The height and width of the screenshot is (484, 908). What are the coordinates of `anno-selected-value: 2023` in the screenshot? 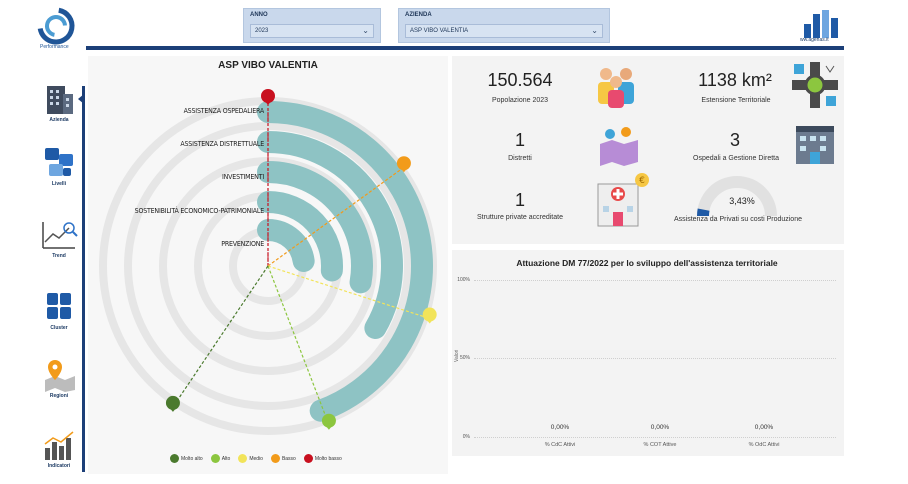 It's located at (262, 31).